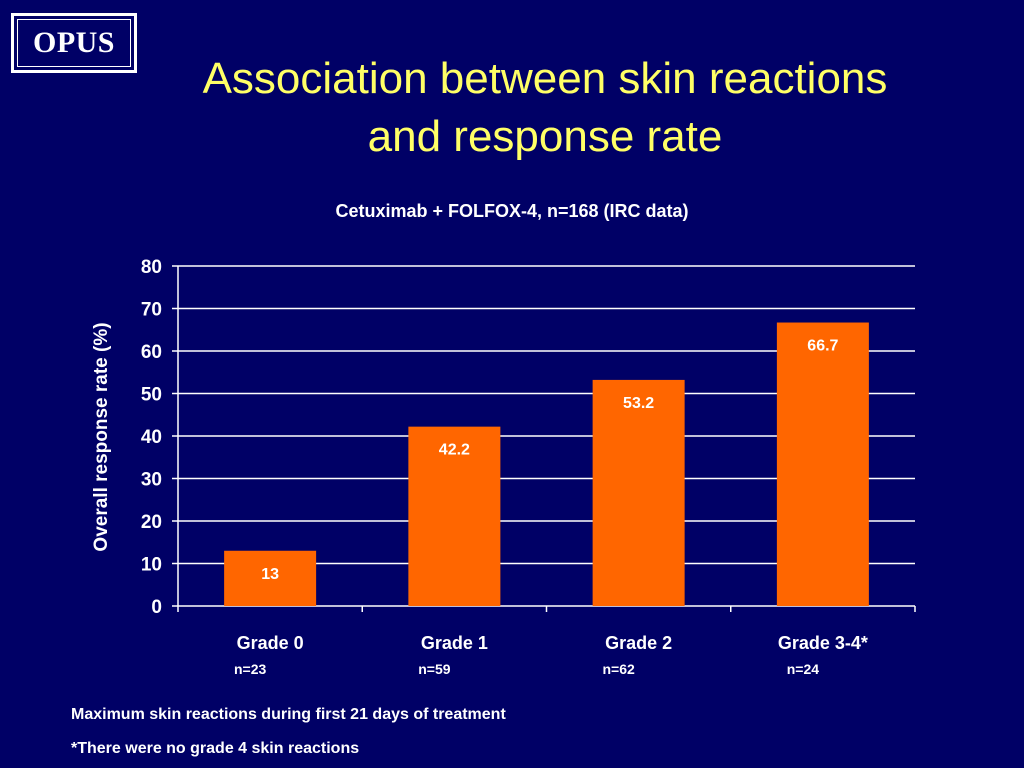  What do you see at coordinates (156, 607) in the screenshot?
I see `y-tick-label: 0` at bounding box center [156, 607].